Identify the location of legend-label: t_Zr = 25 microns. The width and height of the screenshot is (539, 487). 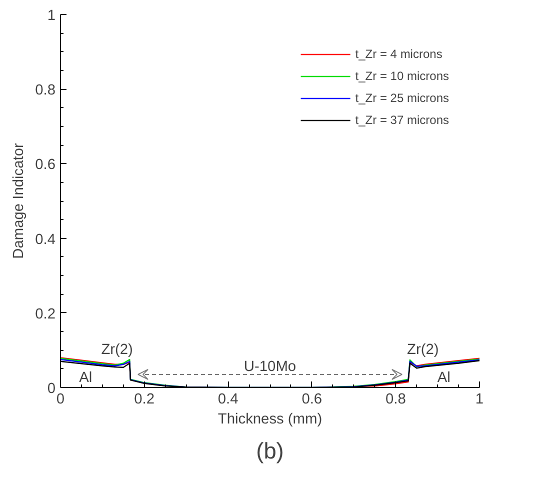
(402, 98).